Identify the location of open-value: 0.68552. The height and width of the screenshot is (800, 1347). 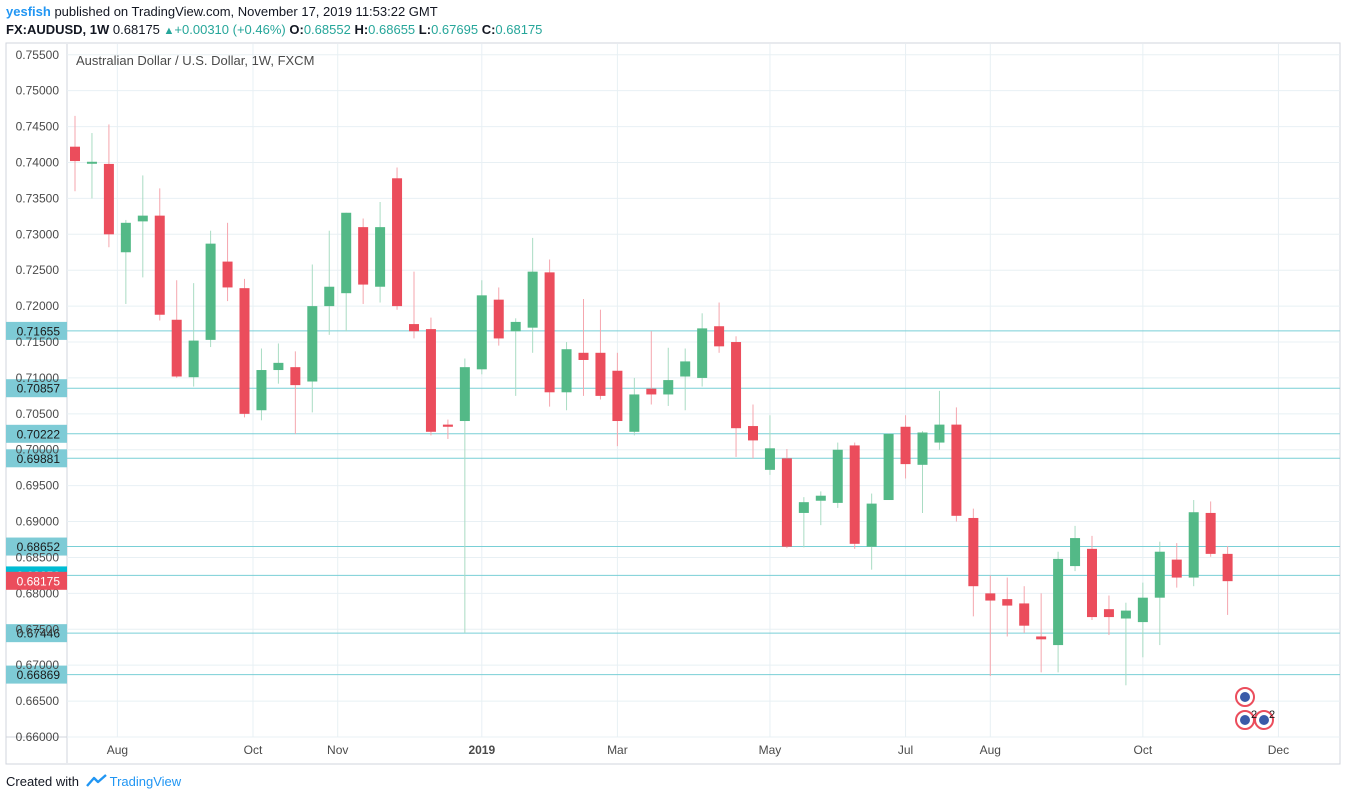
(327, 29).